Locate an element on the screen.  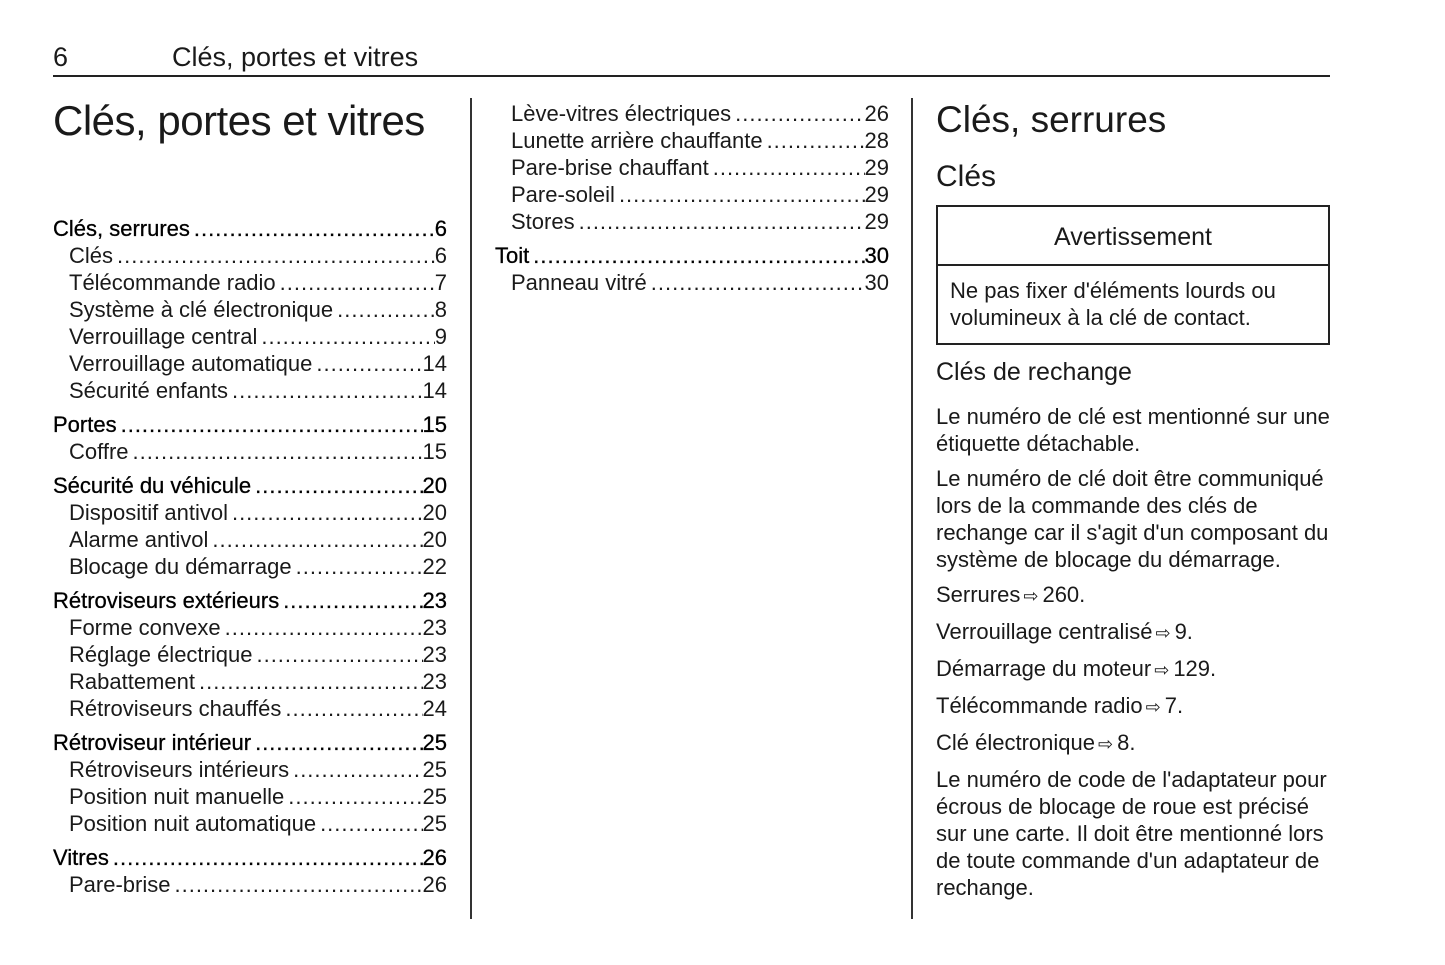
toc-entry: Vitres 26 is located at coordinates (250, 857).